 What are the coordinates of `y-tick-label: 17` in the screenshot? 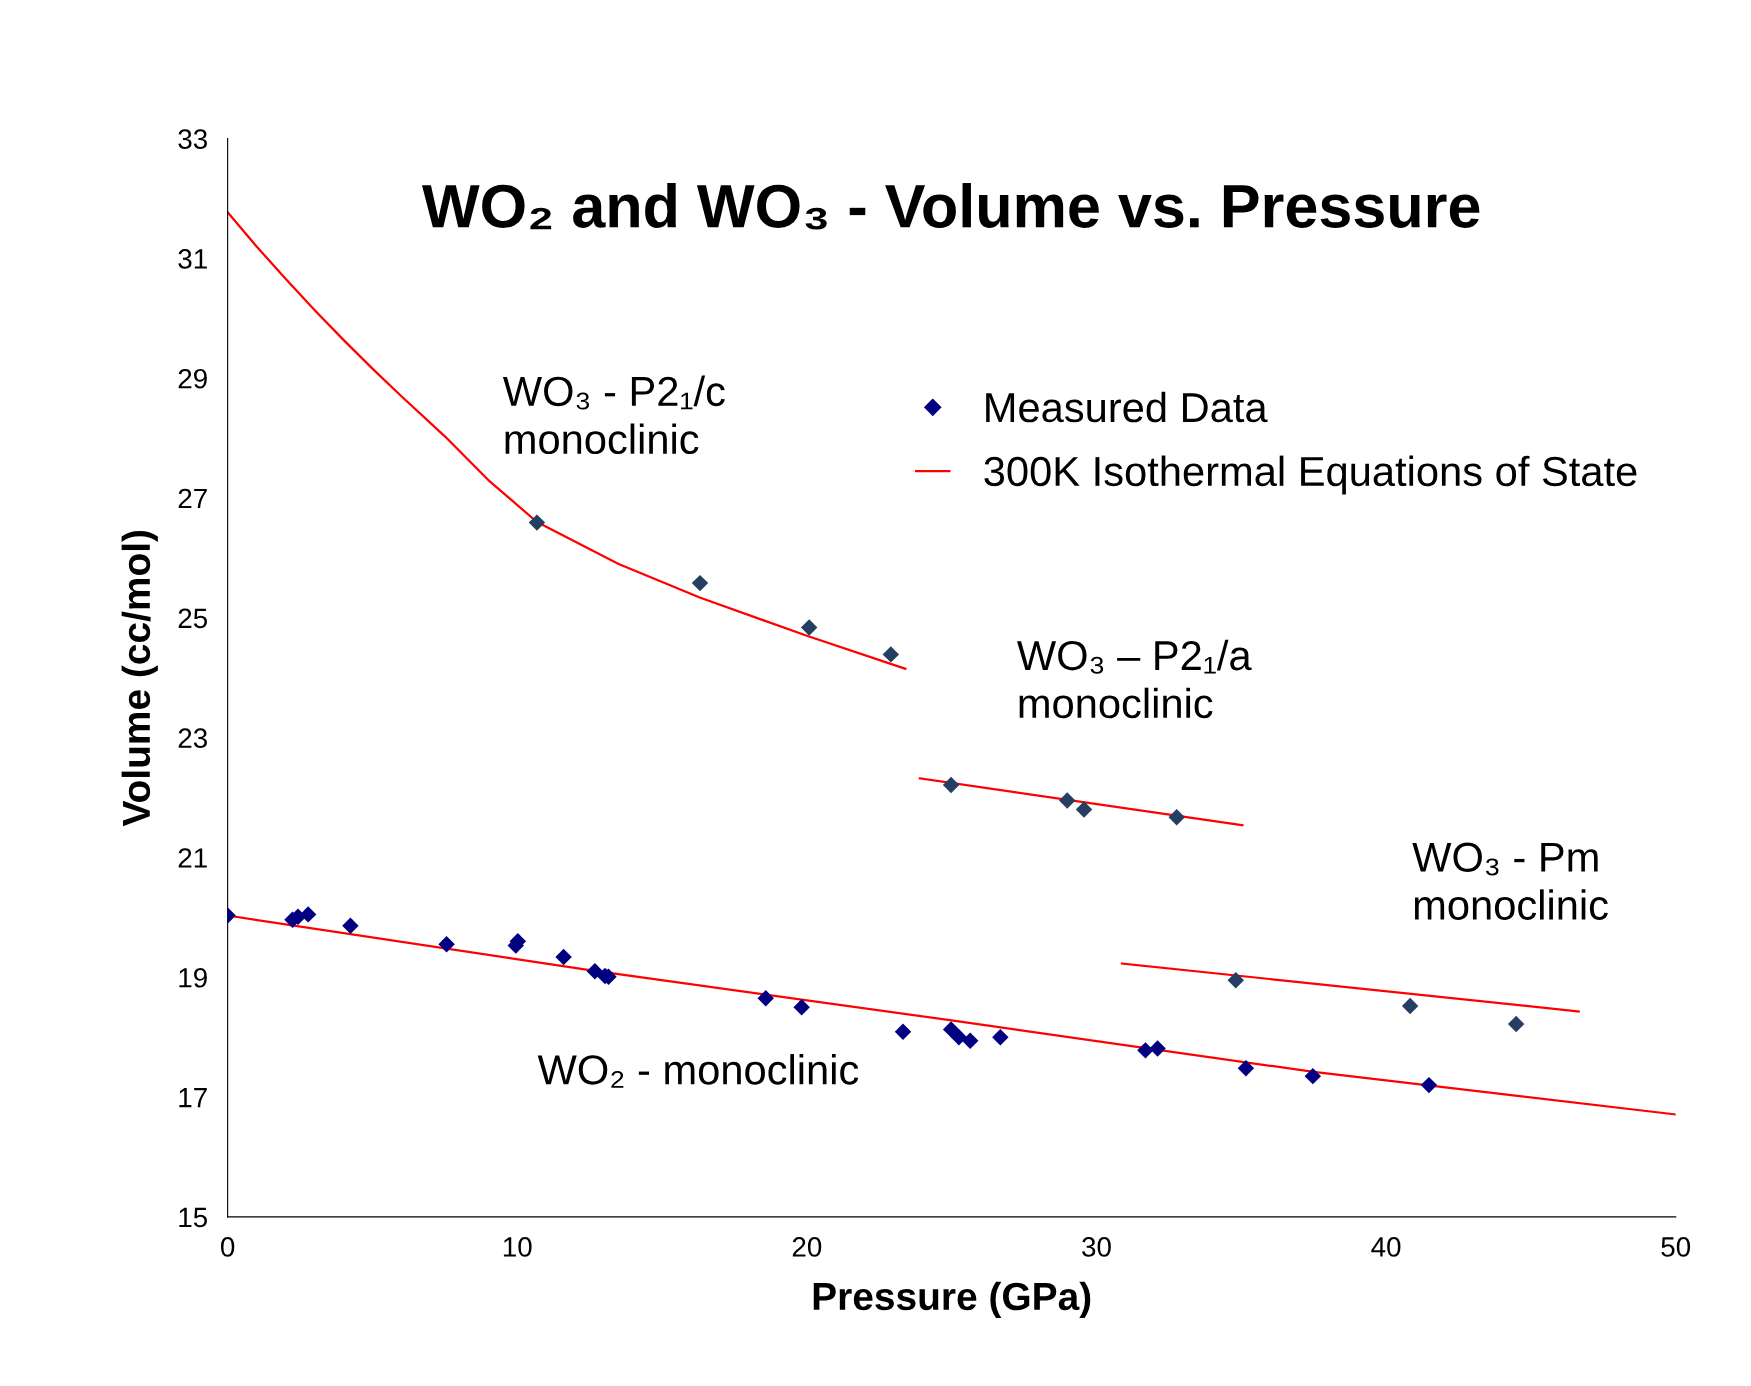 It's located at (193, 1098).